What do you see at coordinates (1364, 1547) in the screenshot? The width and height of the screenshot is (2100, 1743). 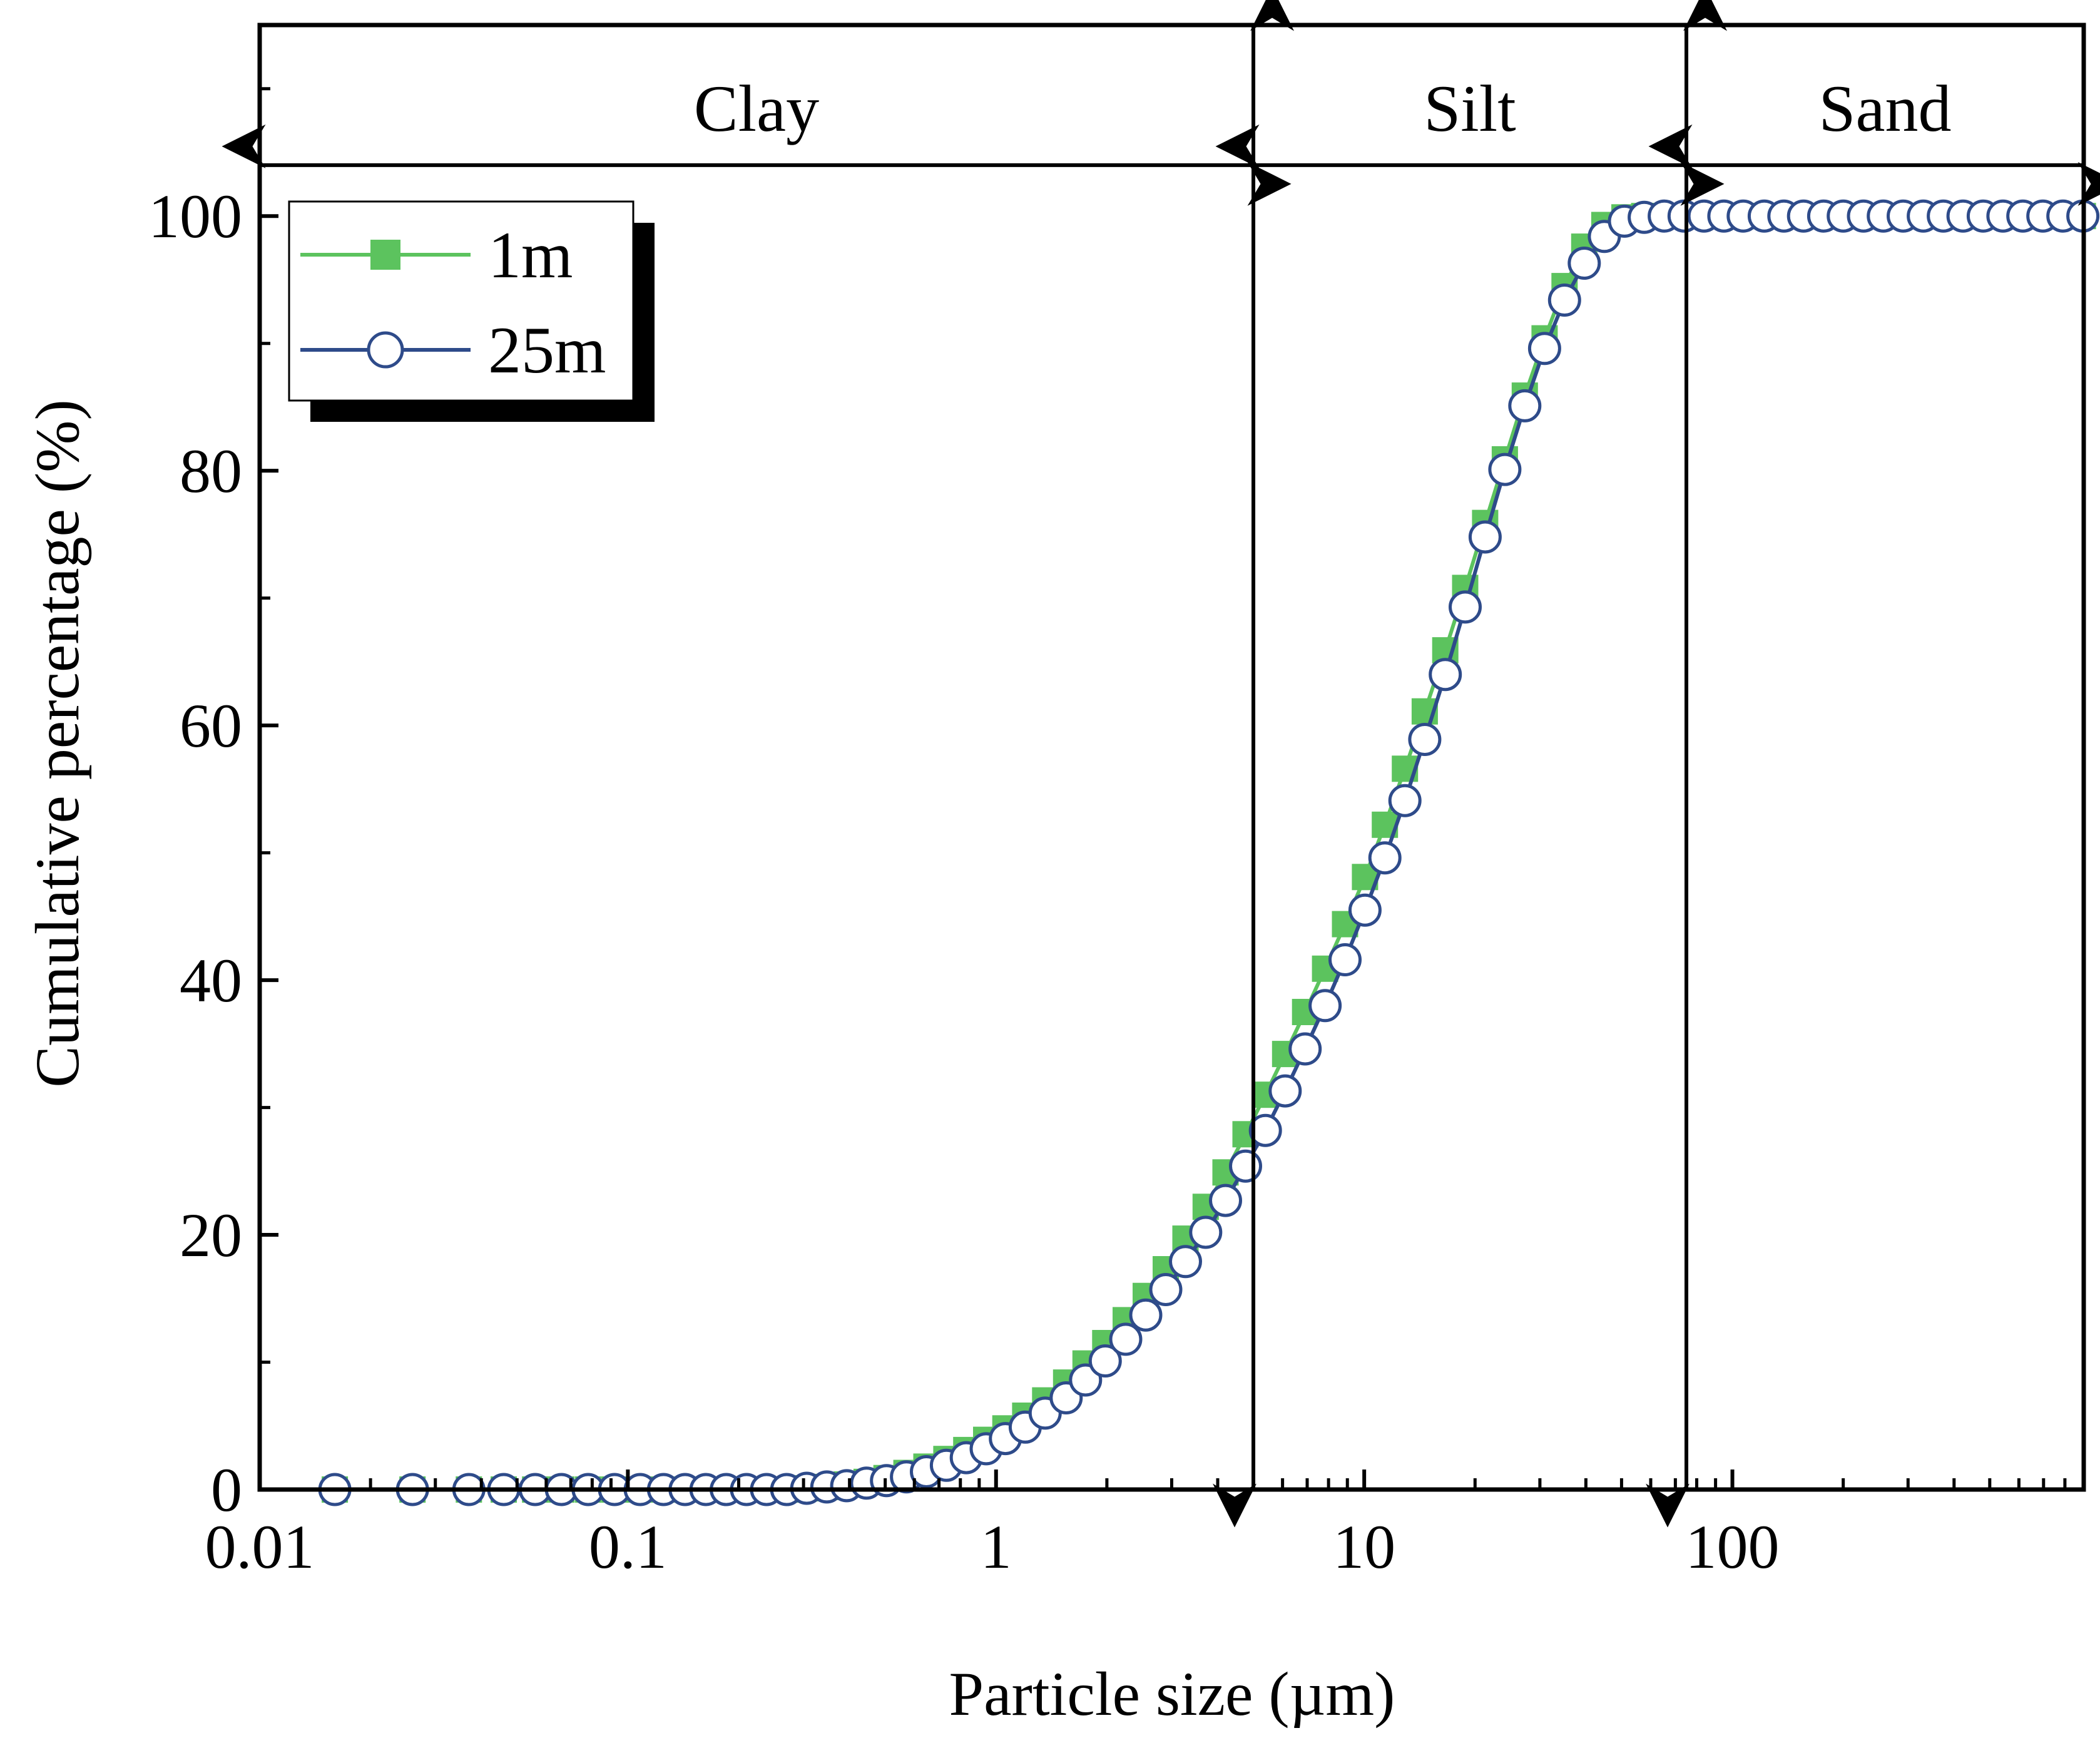 I see `x-tick-label: 10` at bounding box center [1364, 1547].